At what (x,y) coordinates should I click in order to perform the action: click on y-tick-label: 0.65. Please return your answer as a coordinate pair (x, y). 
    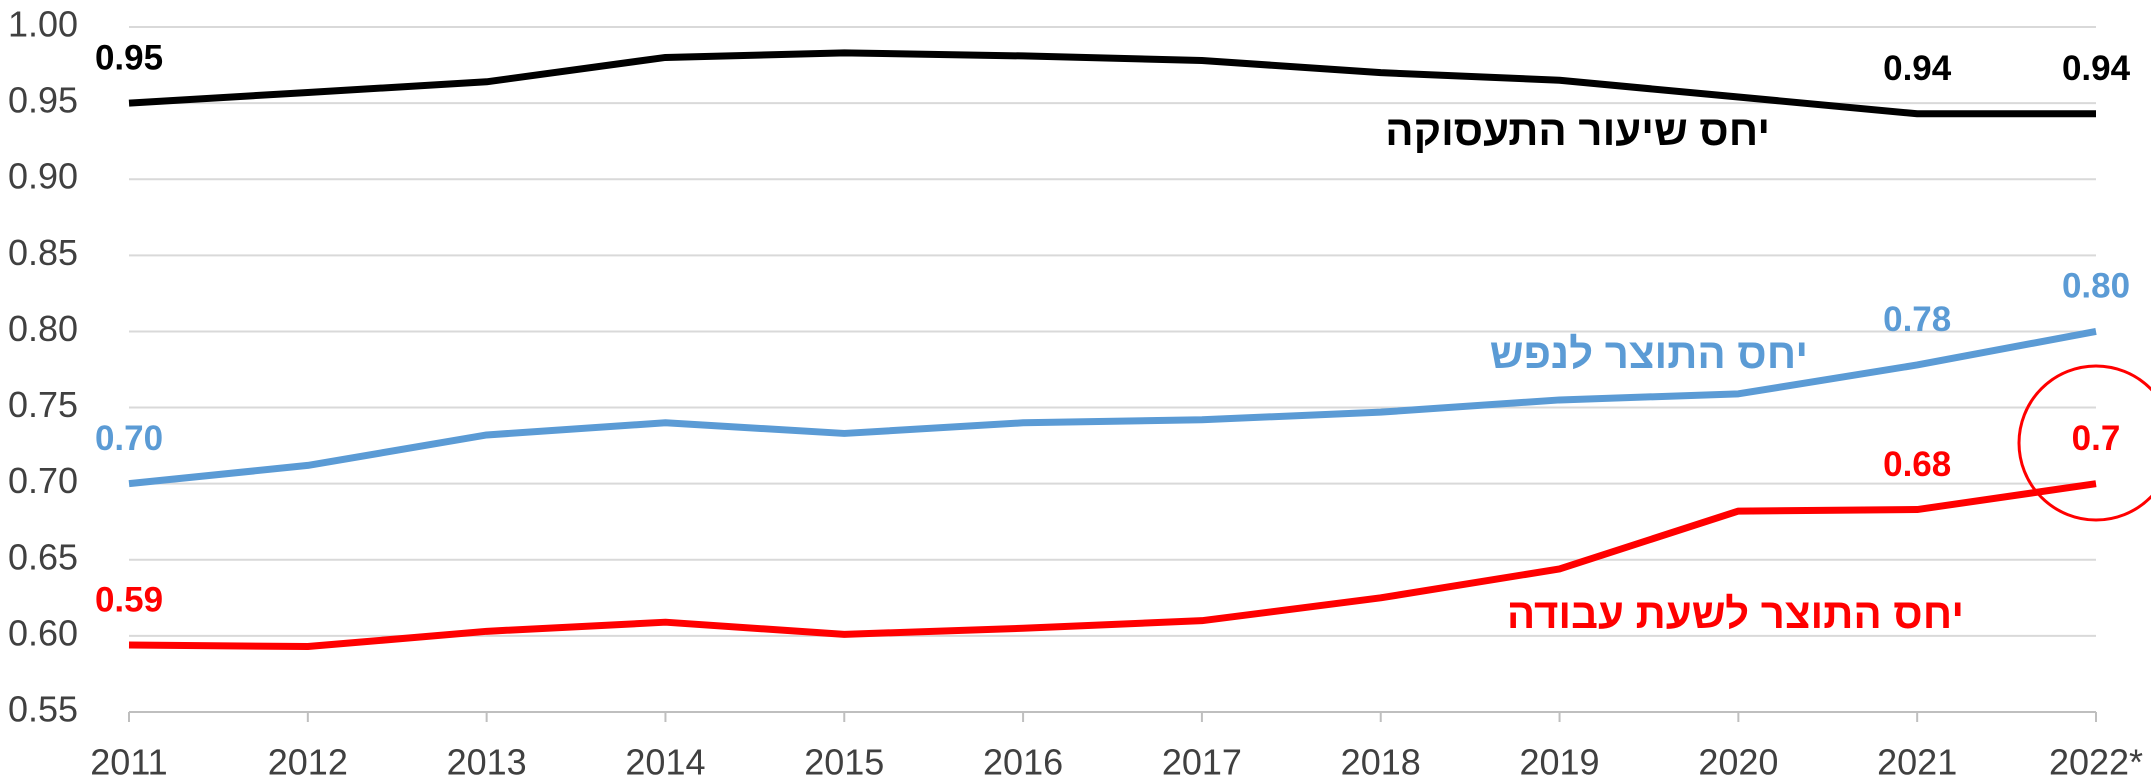
    Looking at the image, I should click on (43, 556).